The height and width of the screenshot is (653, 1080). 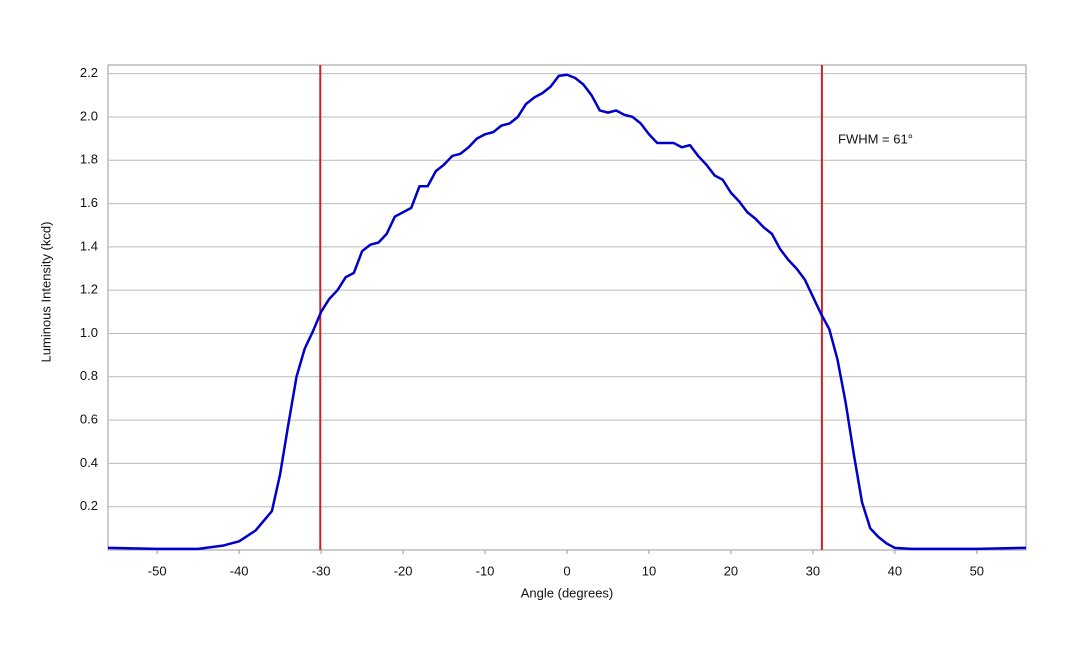 What do you see at coordinates (89, 159) in the screenshot?
I see `y-tick-label: 1.8` at bounding box center [89, 159].